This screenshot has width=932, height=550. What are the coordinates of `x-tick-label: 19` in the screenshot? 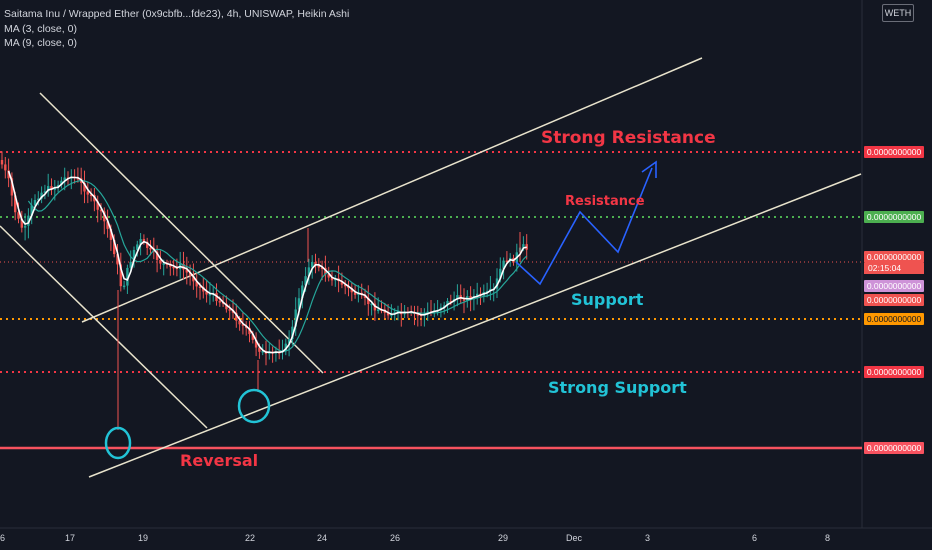 It's located at (143, 538).